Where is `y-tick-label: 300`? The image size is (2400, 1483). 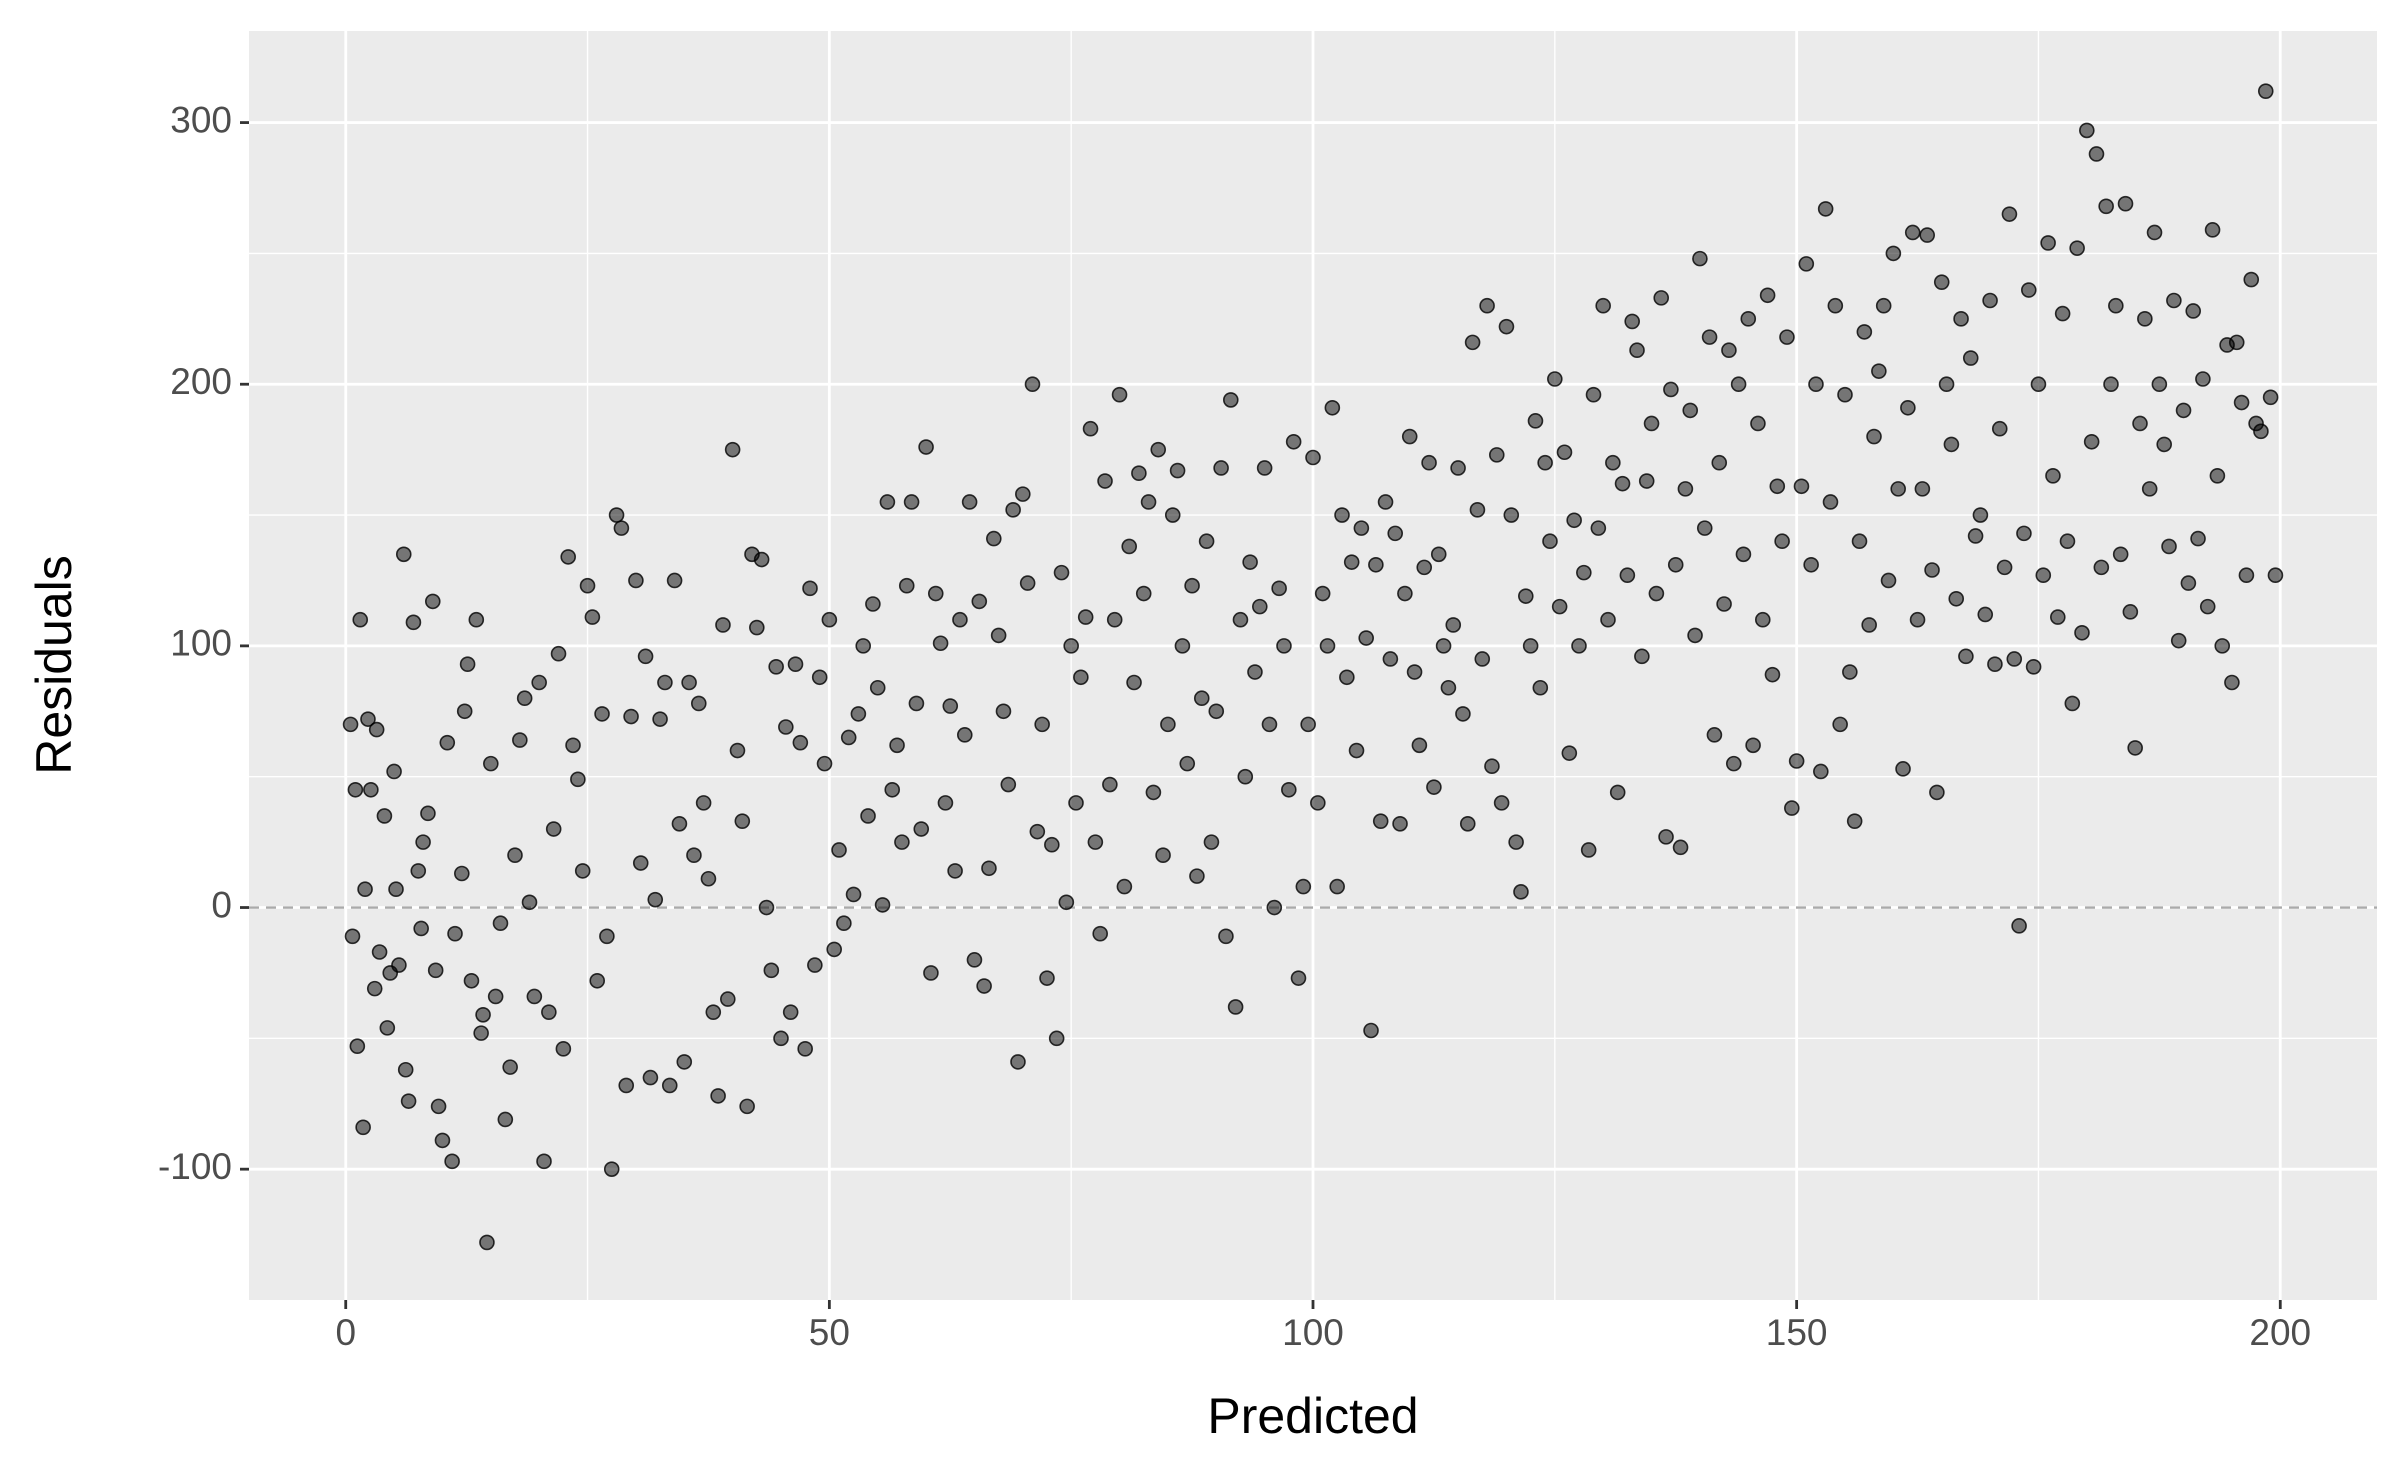 y-tick-label: 300 is located at coordinates (201, 119).